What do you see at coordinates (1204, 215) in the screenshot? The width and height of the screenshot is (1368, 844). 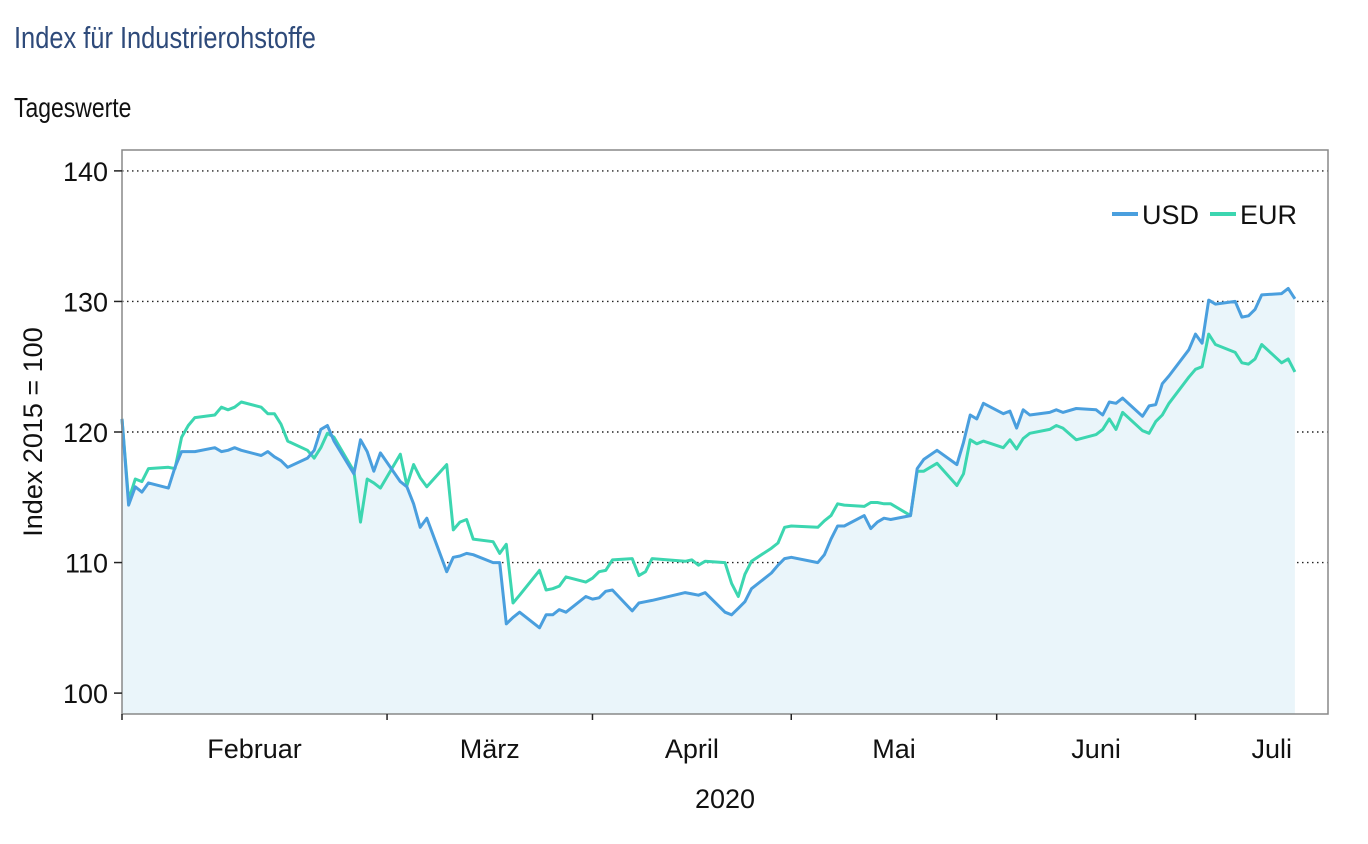 I see `legend: USD EUR` at bounding box center [1204, 215].